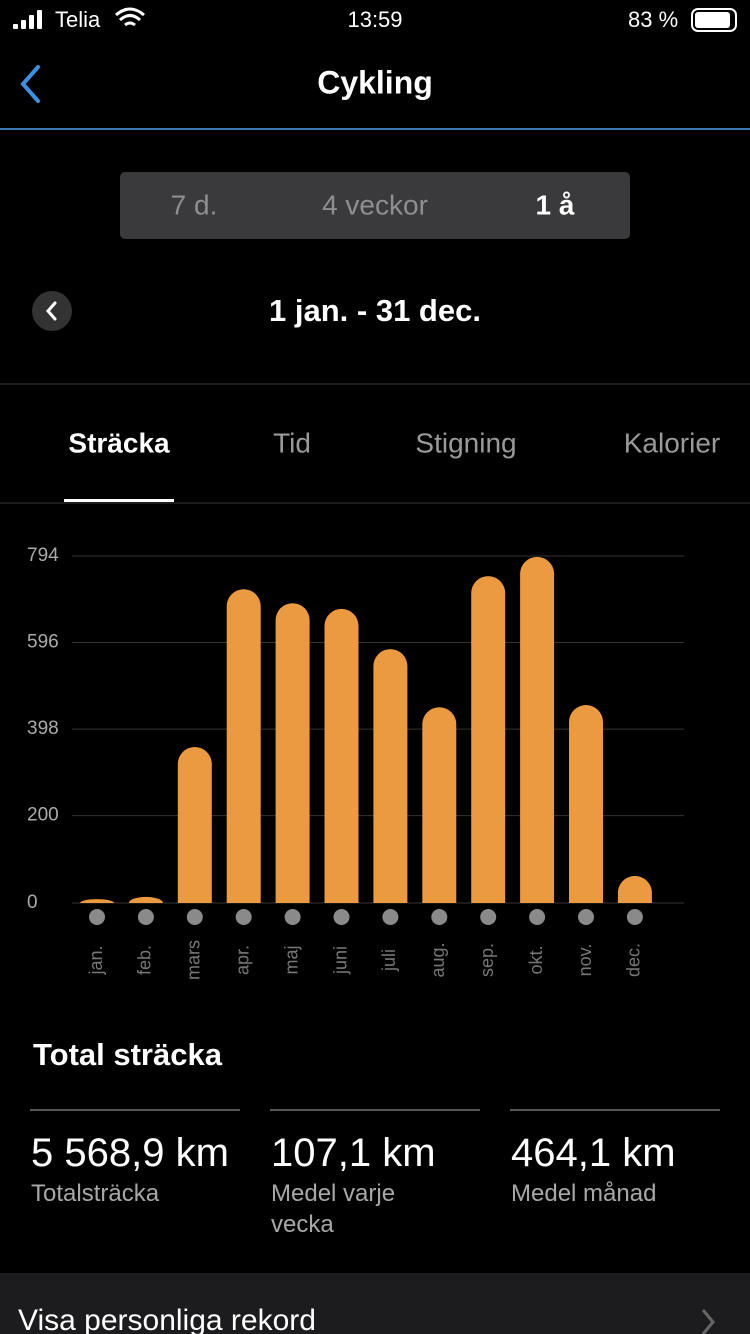 The width and height of the screenshot is (750, 1334). What do you see at coordinates (375, 1303) in the screenshot?
I see `records-row` at bounding box center [375, 1303].